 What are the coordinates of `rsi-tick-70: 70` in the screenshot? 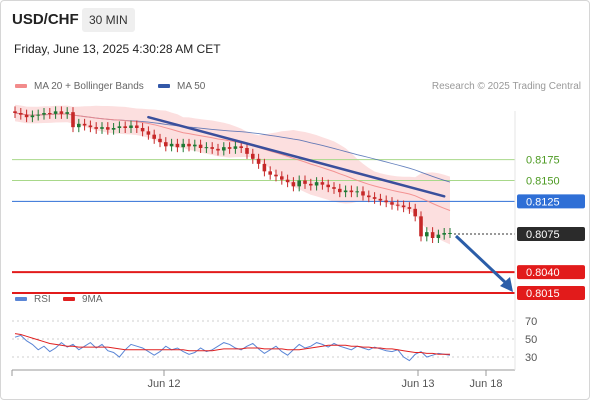 It's located at (531, 322).